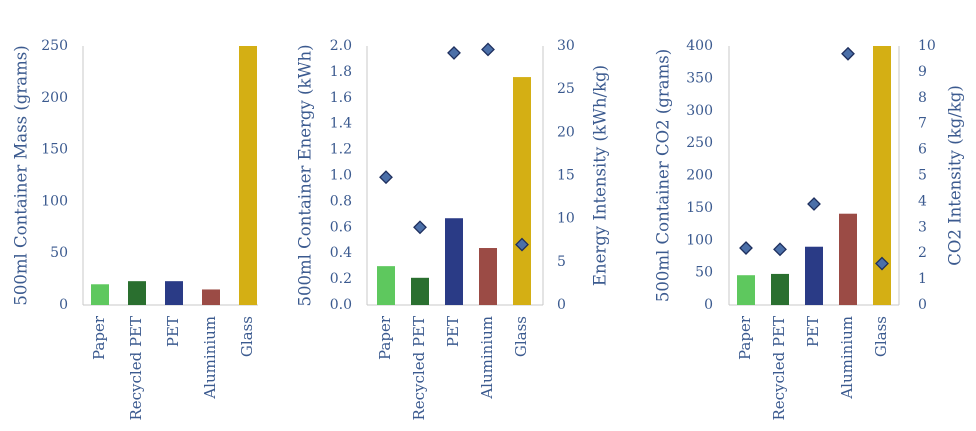 This screenshot has height=431, width=976. Describe the element at coordinates (922, 227) in the screenshot. I see `y2-tick-label: 3` at that location.